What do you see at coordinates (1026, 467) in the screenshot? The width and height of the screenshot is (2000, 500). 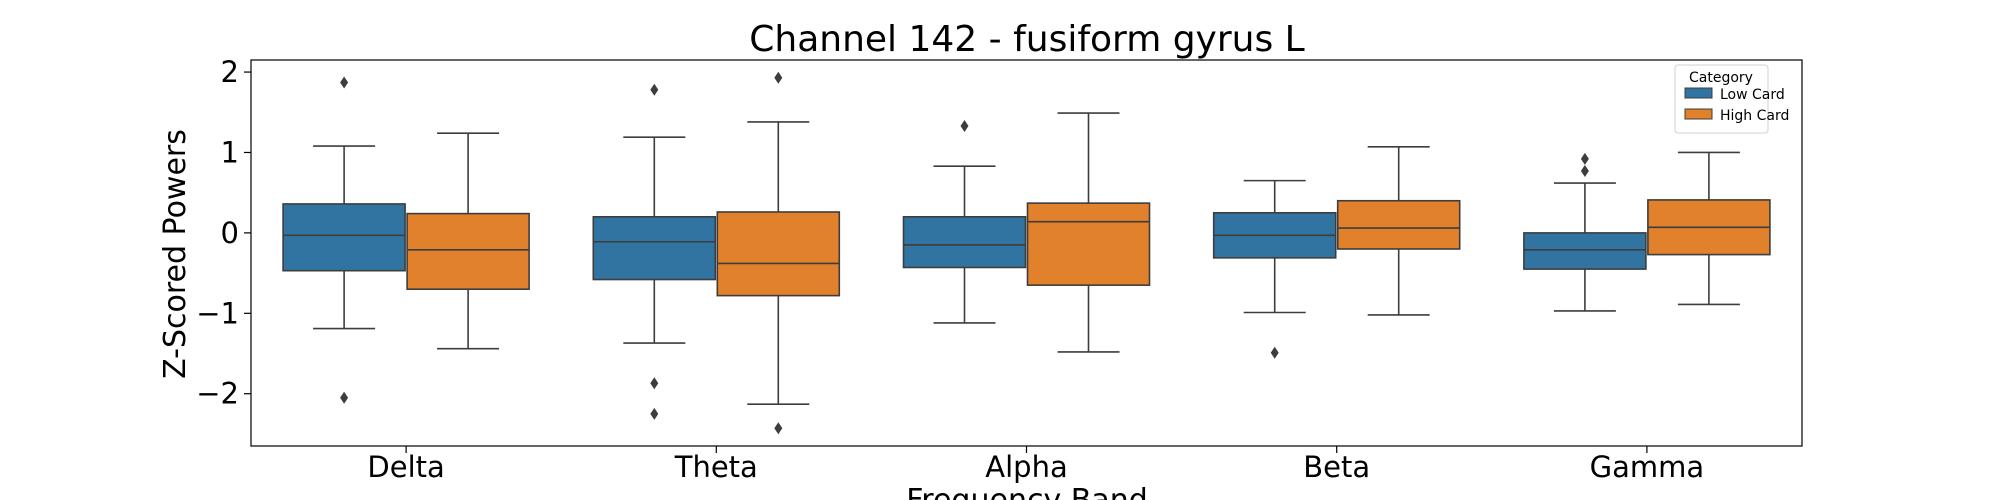 I see `x-tick-label: Alpha` at bounding box center [1026, 467].